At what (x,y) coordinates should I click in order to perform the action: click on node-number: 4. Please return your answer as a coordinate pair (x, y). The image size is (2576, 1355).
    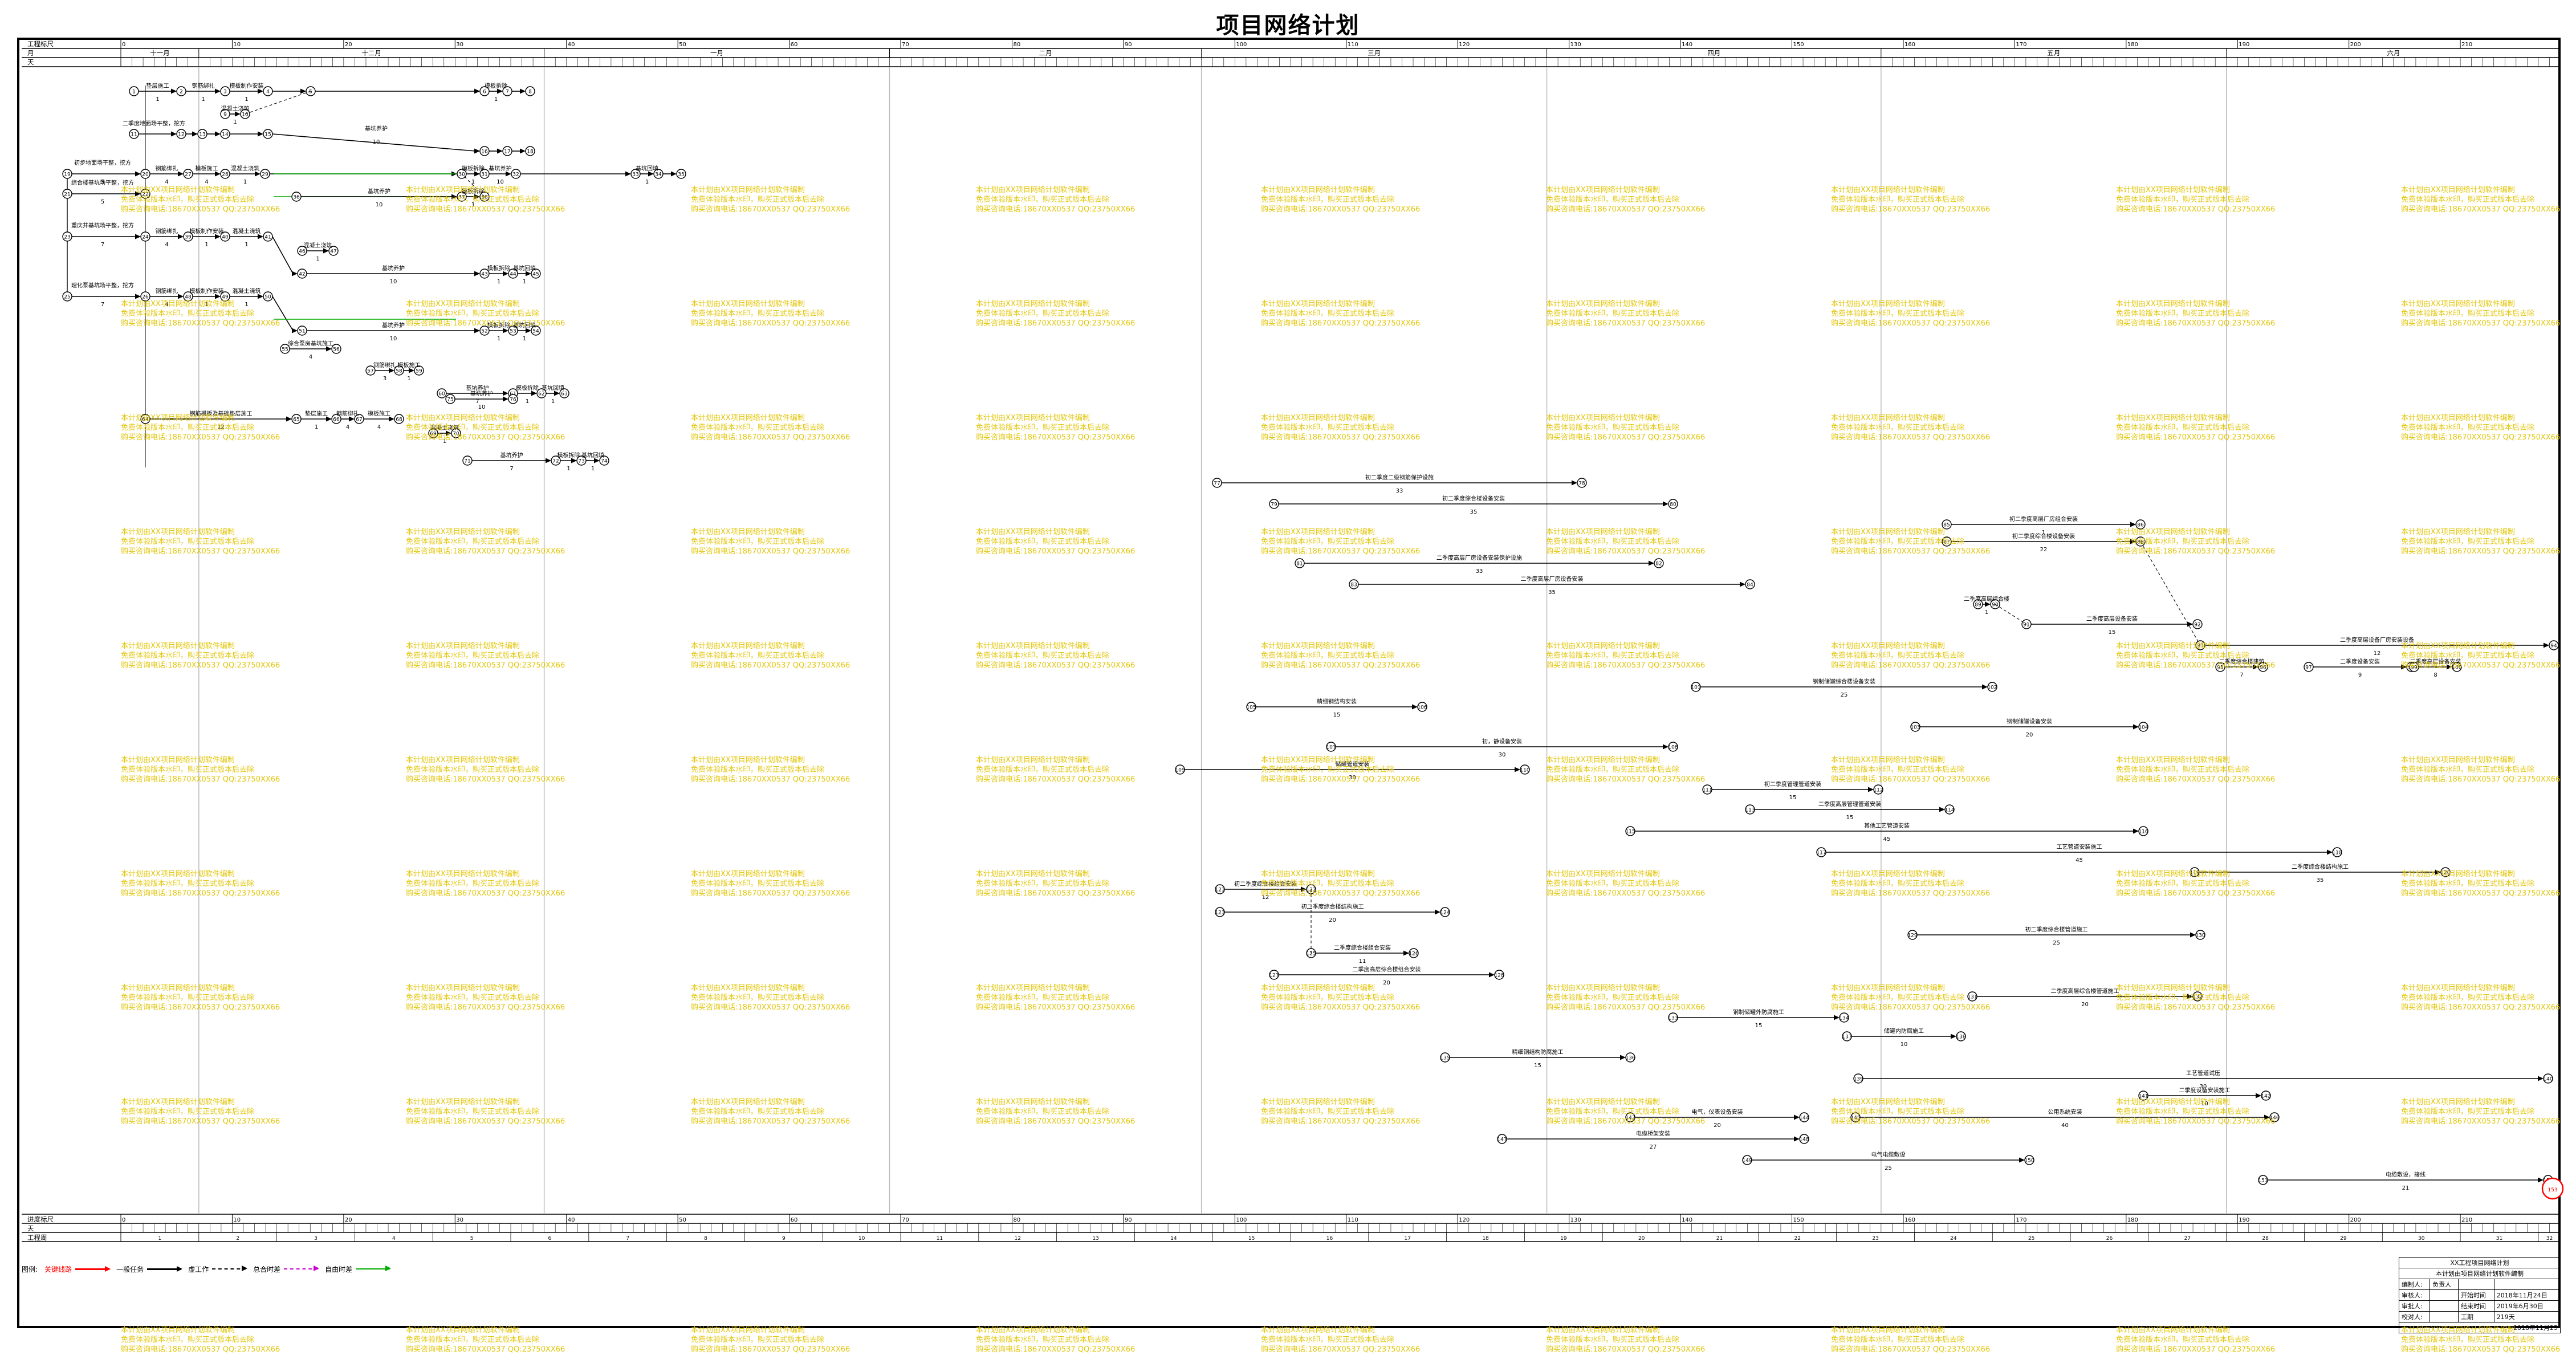
    Looking at the image, I should click on (268, 92).